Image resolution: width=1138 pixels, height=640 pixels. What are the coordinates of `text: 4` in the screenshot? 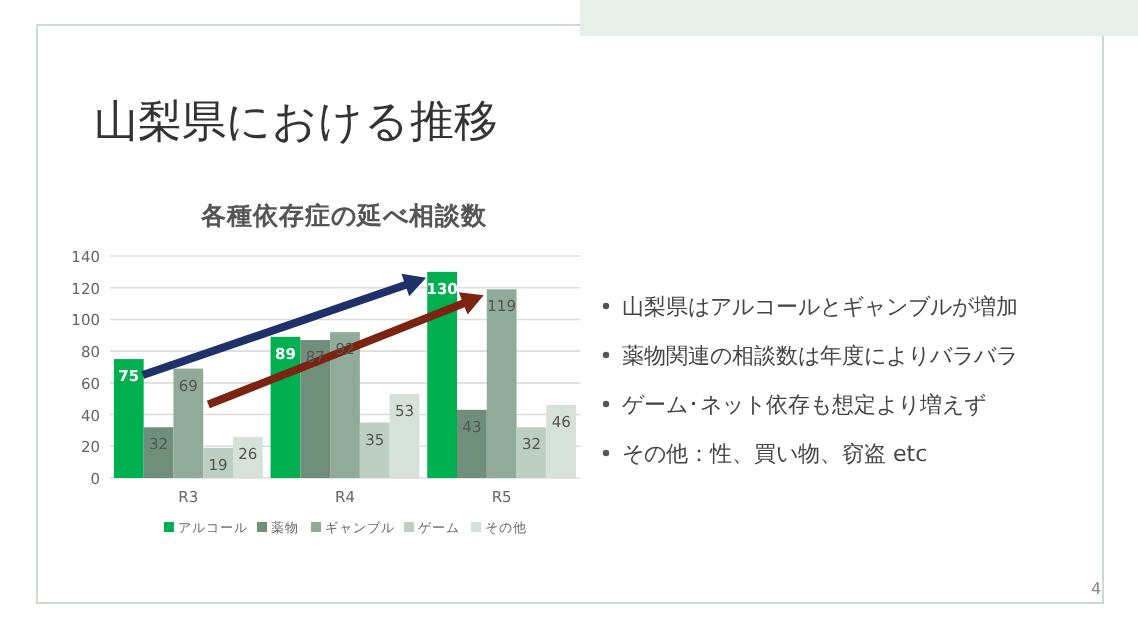 It's located at (1096, 589).